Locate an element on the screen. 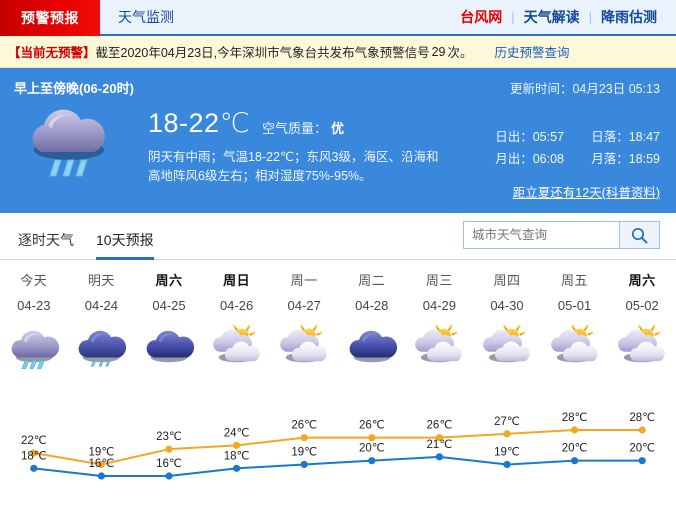 Image resolution: width=676 pixels, height=512 pixels. tab-ten-day-forecast: 10天预报 is located at coordinates (125, 236).